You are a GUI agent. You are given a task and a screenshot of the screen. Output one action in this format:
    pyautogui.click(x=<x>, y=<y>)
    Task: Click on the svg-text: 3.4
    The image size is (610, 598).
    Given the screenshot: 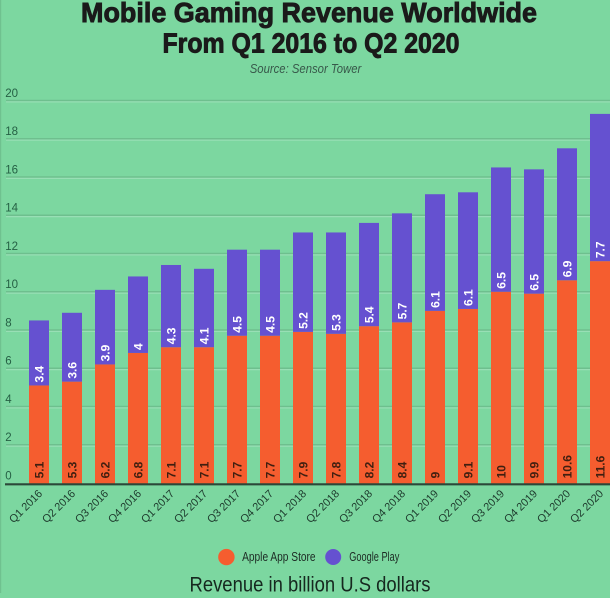 What is the action you would take?
    pyautogui.click(x=39, y=373)
    